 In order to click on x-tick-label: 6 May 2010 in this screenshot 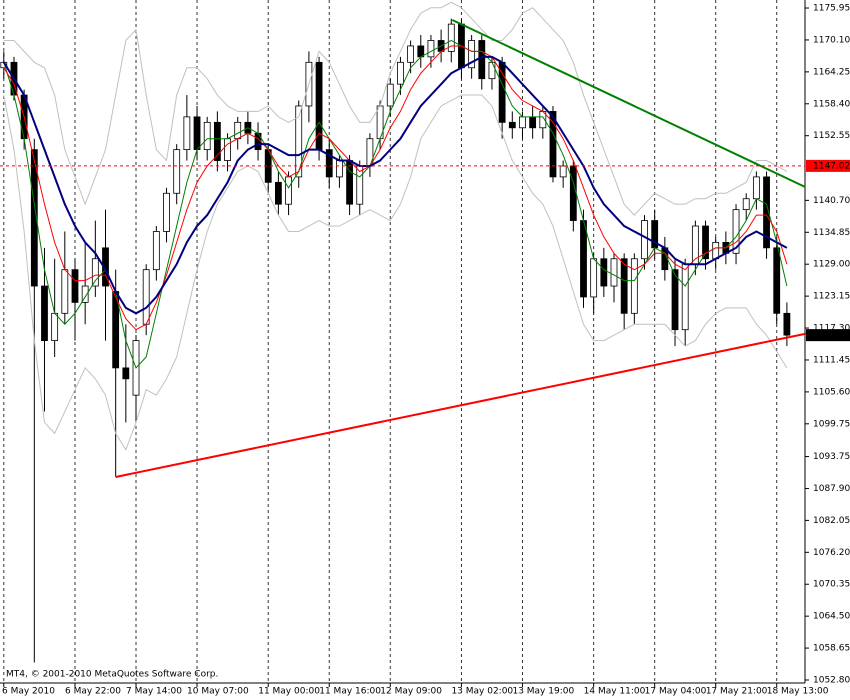, I will do `click(28, 692)`.